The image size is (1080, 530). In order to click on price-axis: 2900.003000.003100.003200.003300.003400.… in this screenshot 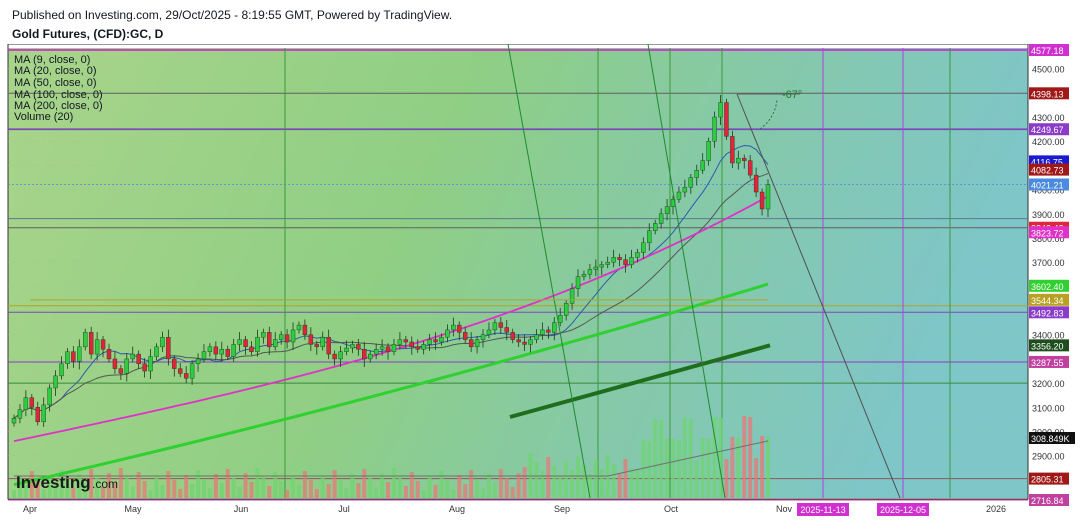, I will do `click(1052, 275)`.